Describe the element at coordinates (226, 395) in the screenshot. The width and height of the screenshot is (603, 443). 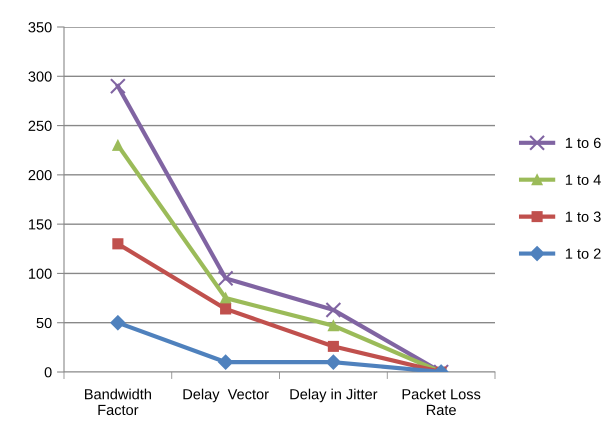
I see `x-tick-label: Delay Vector` at that location.